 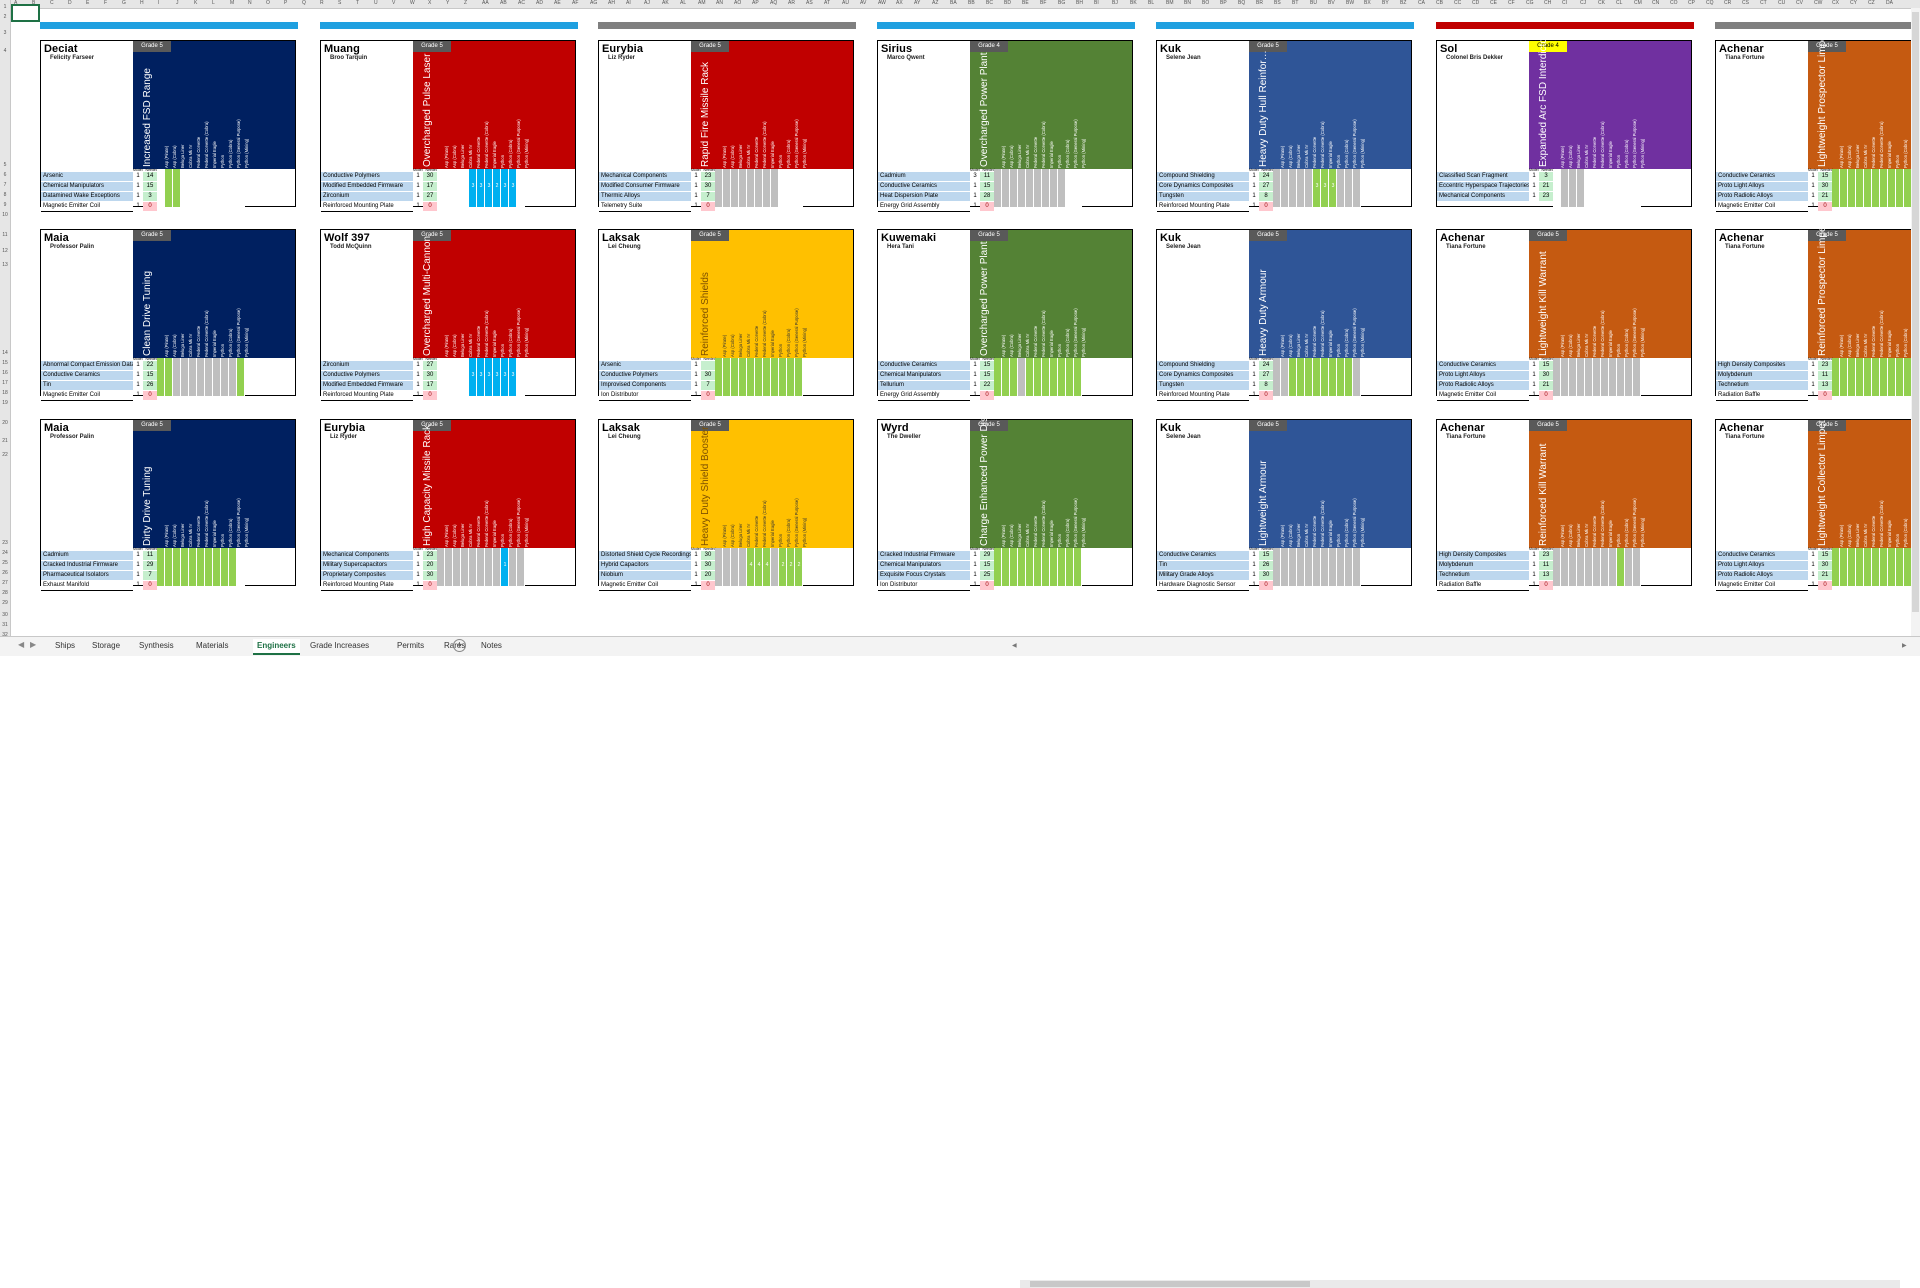 I want to click on column-letter: CW, so click(x=1818, y=3).